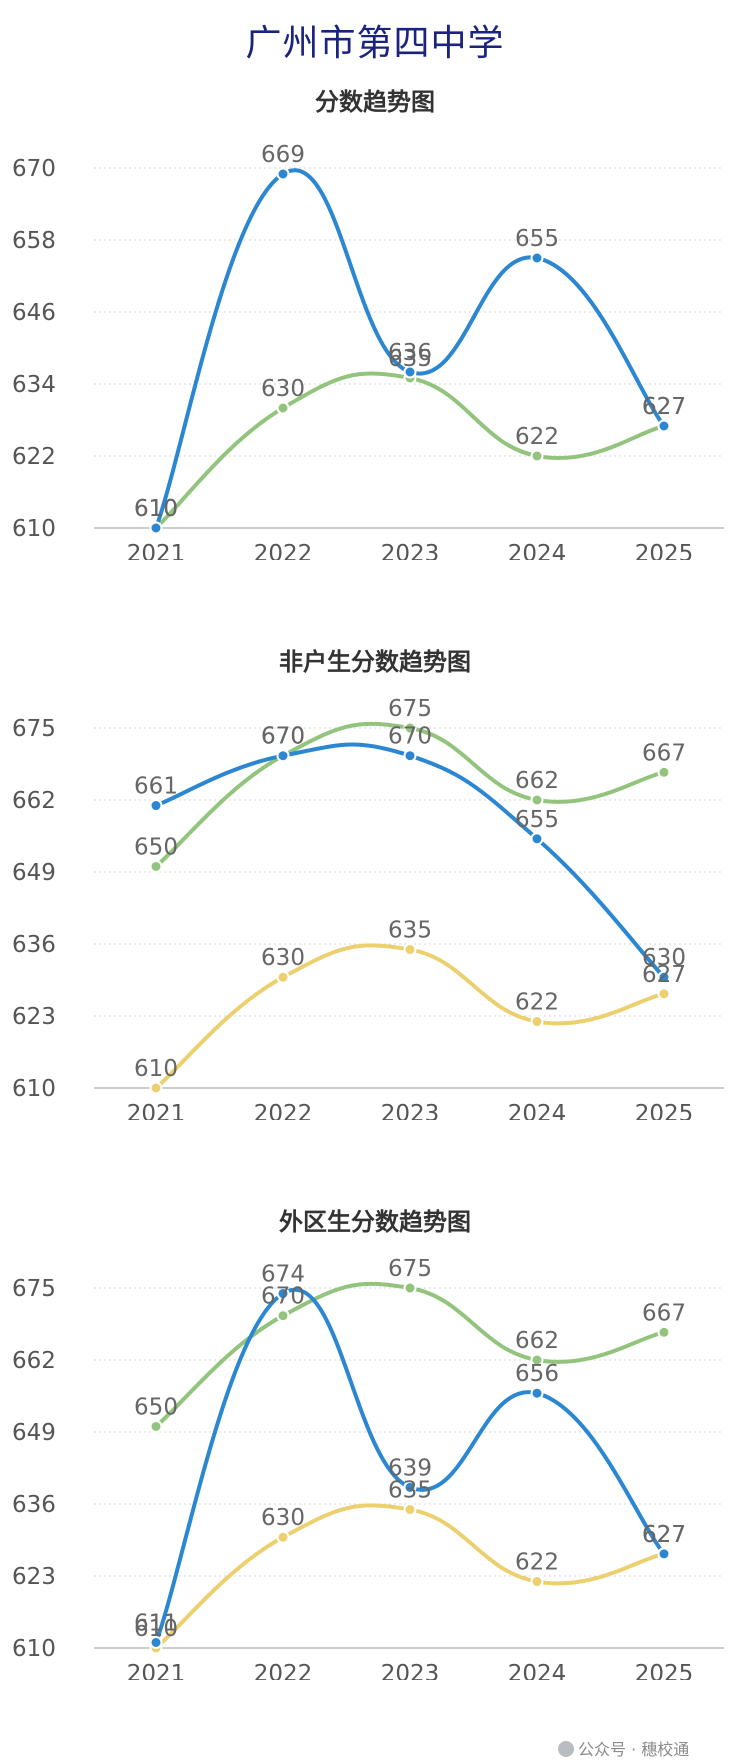  I want to click on data-label: 636, so click(410, 353).